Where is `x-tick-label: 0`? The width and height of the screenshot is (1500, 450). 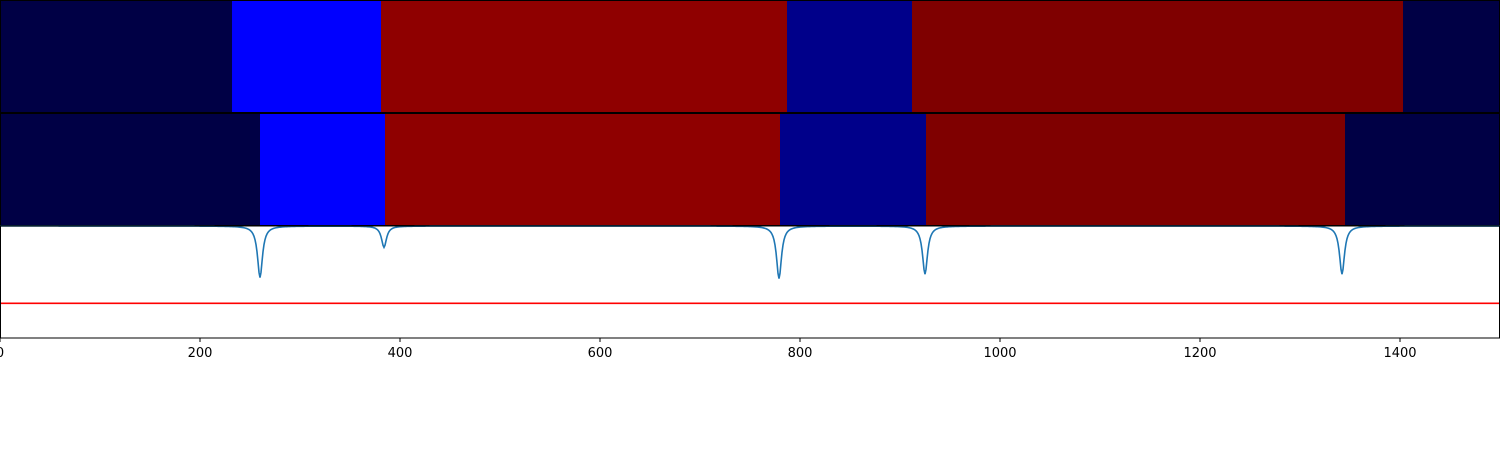 x-tick-label: 0 is located at coordinates (2, 353).